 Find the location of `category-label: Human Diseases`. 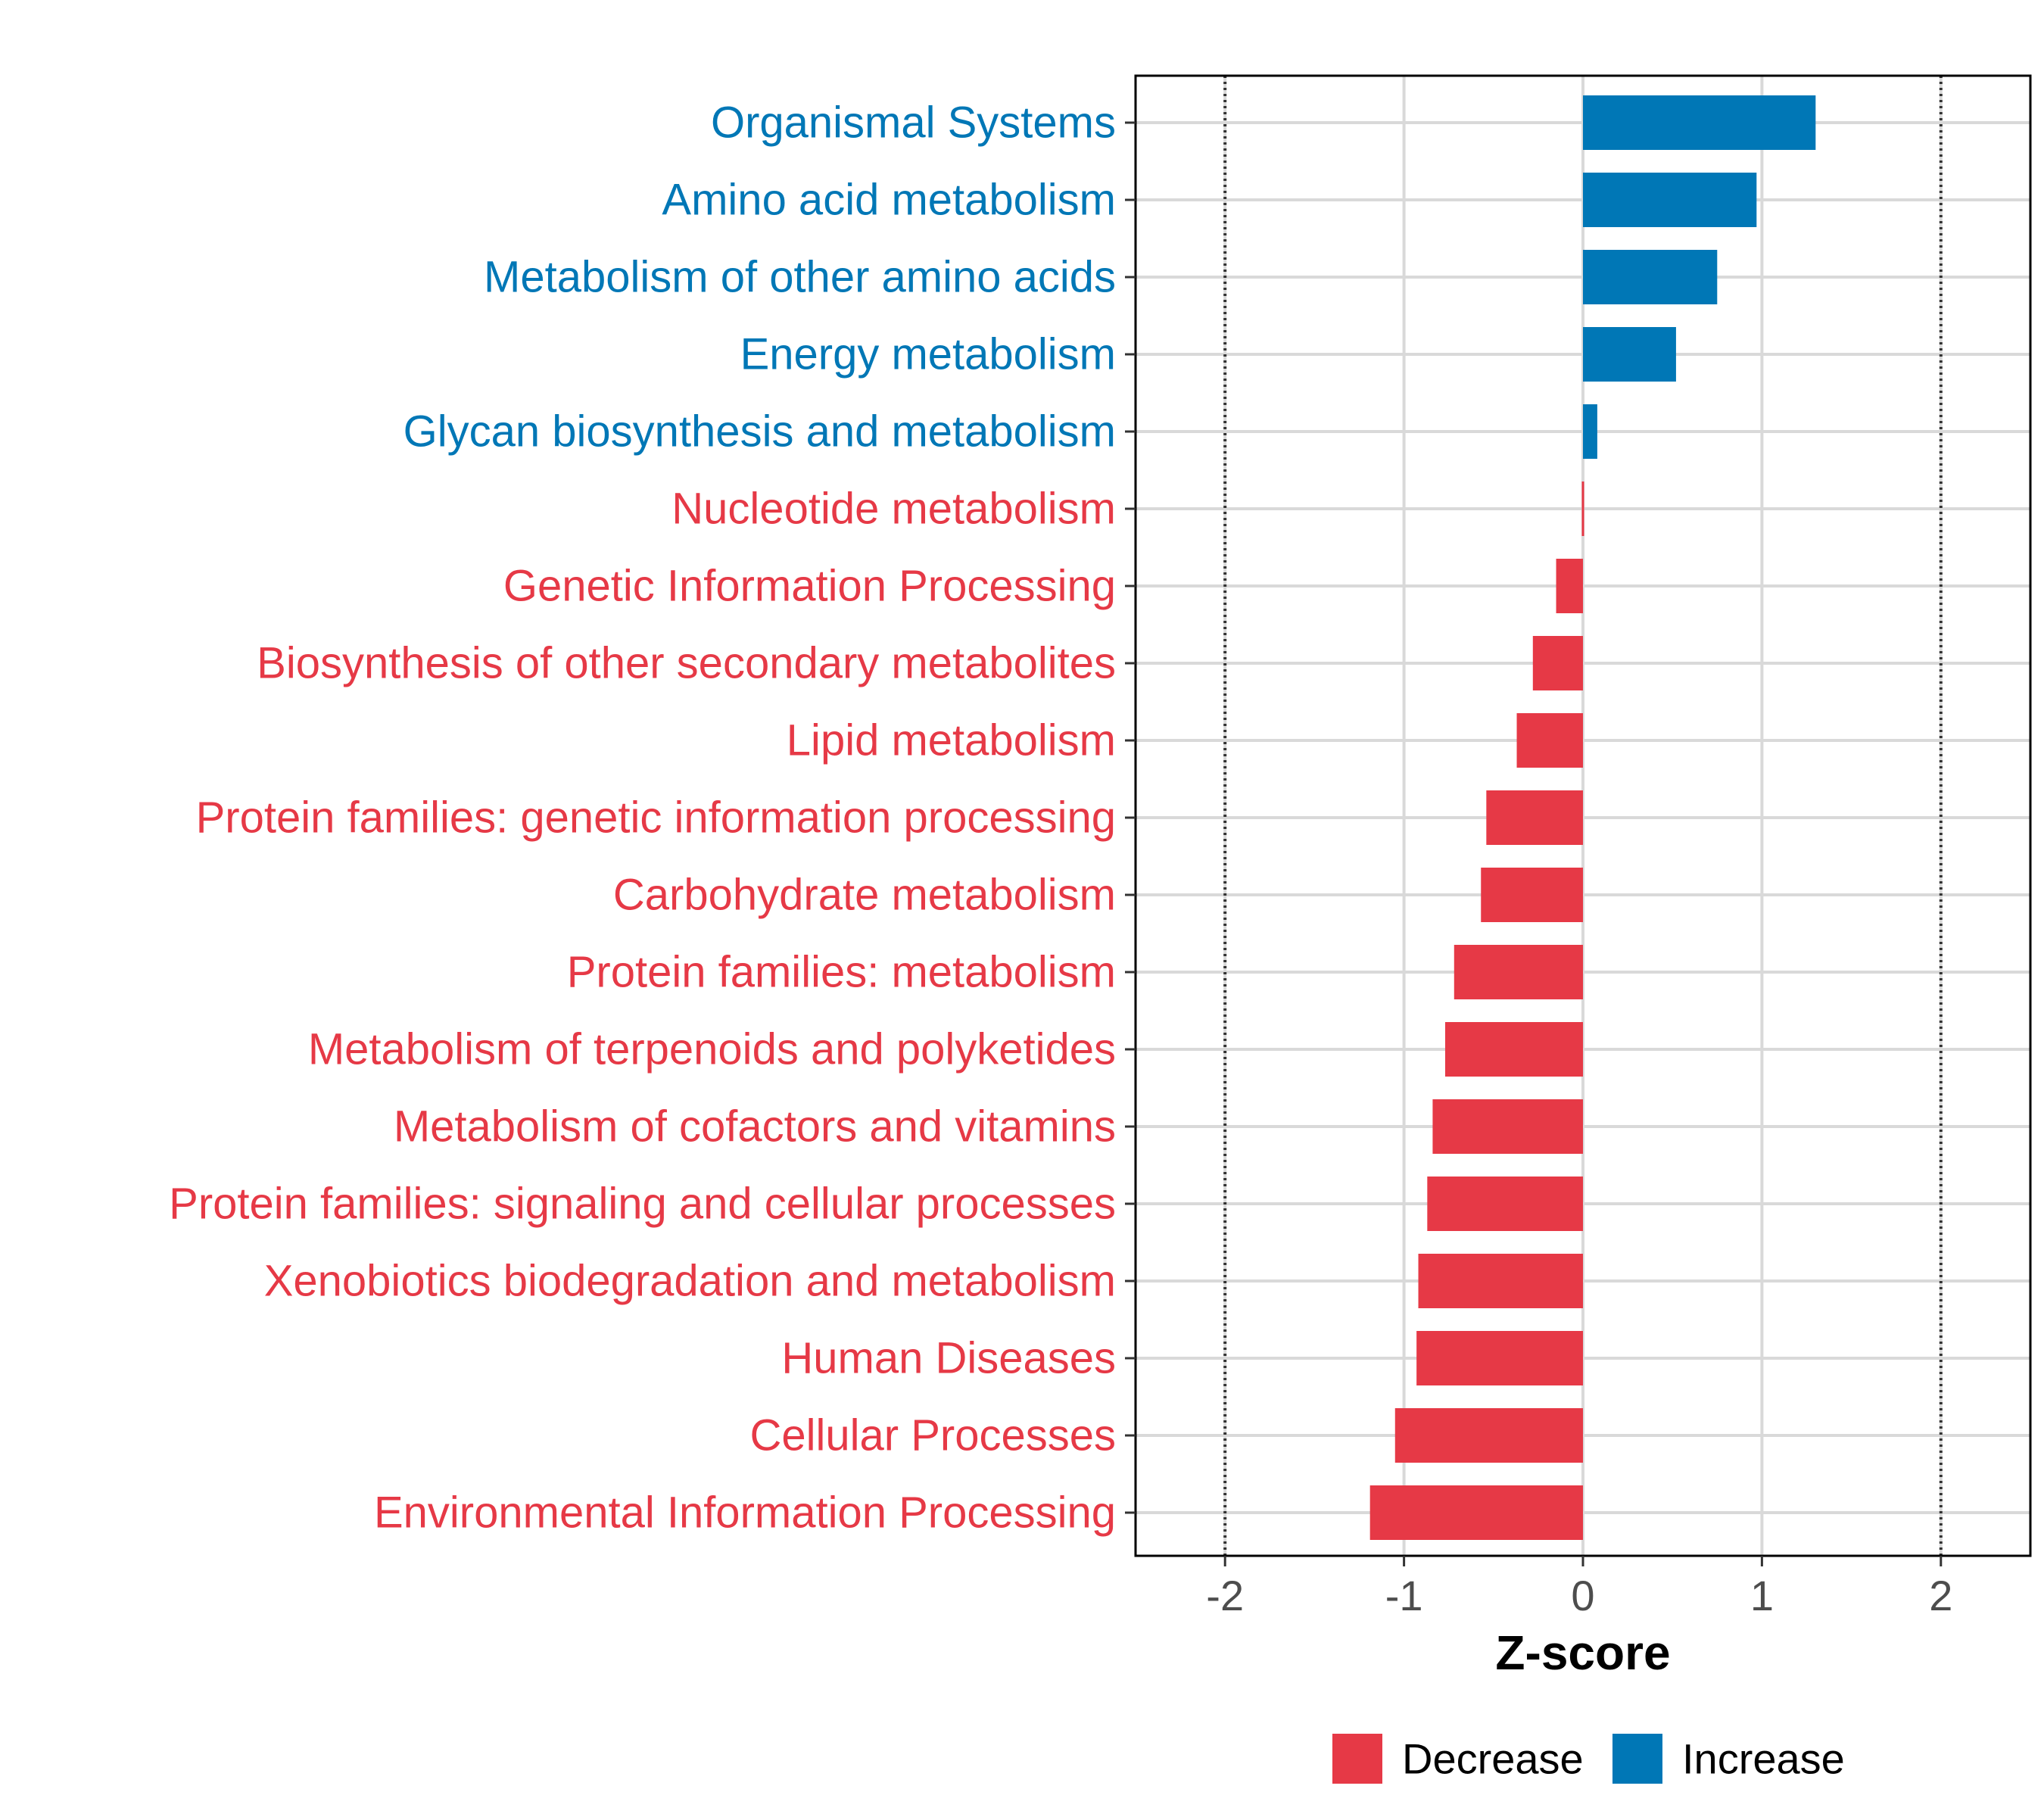

category-label: Human Diseases is located at coordinates (948, 1358).